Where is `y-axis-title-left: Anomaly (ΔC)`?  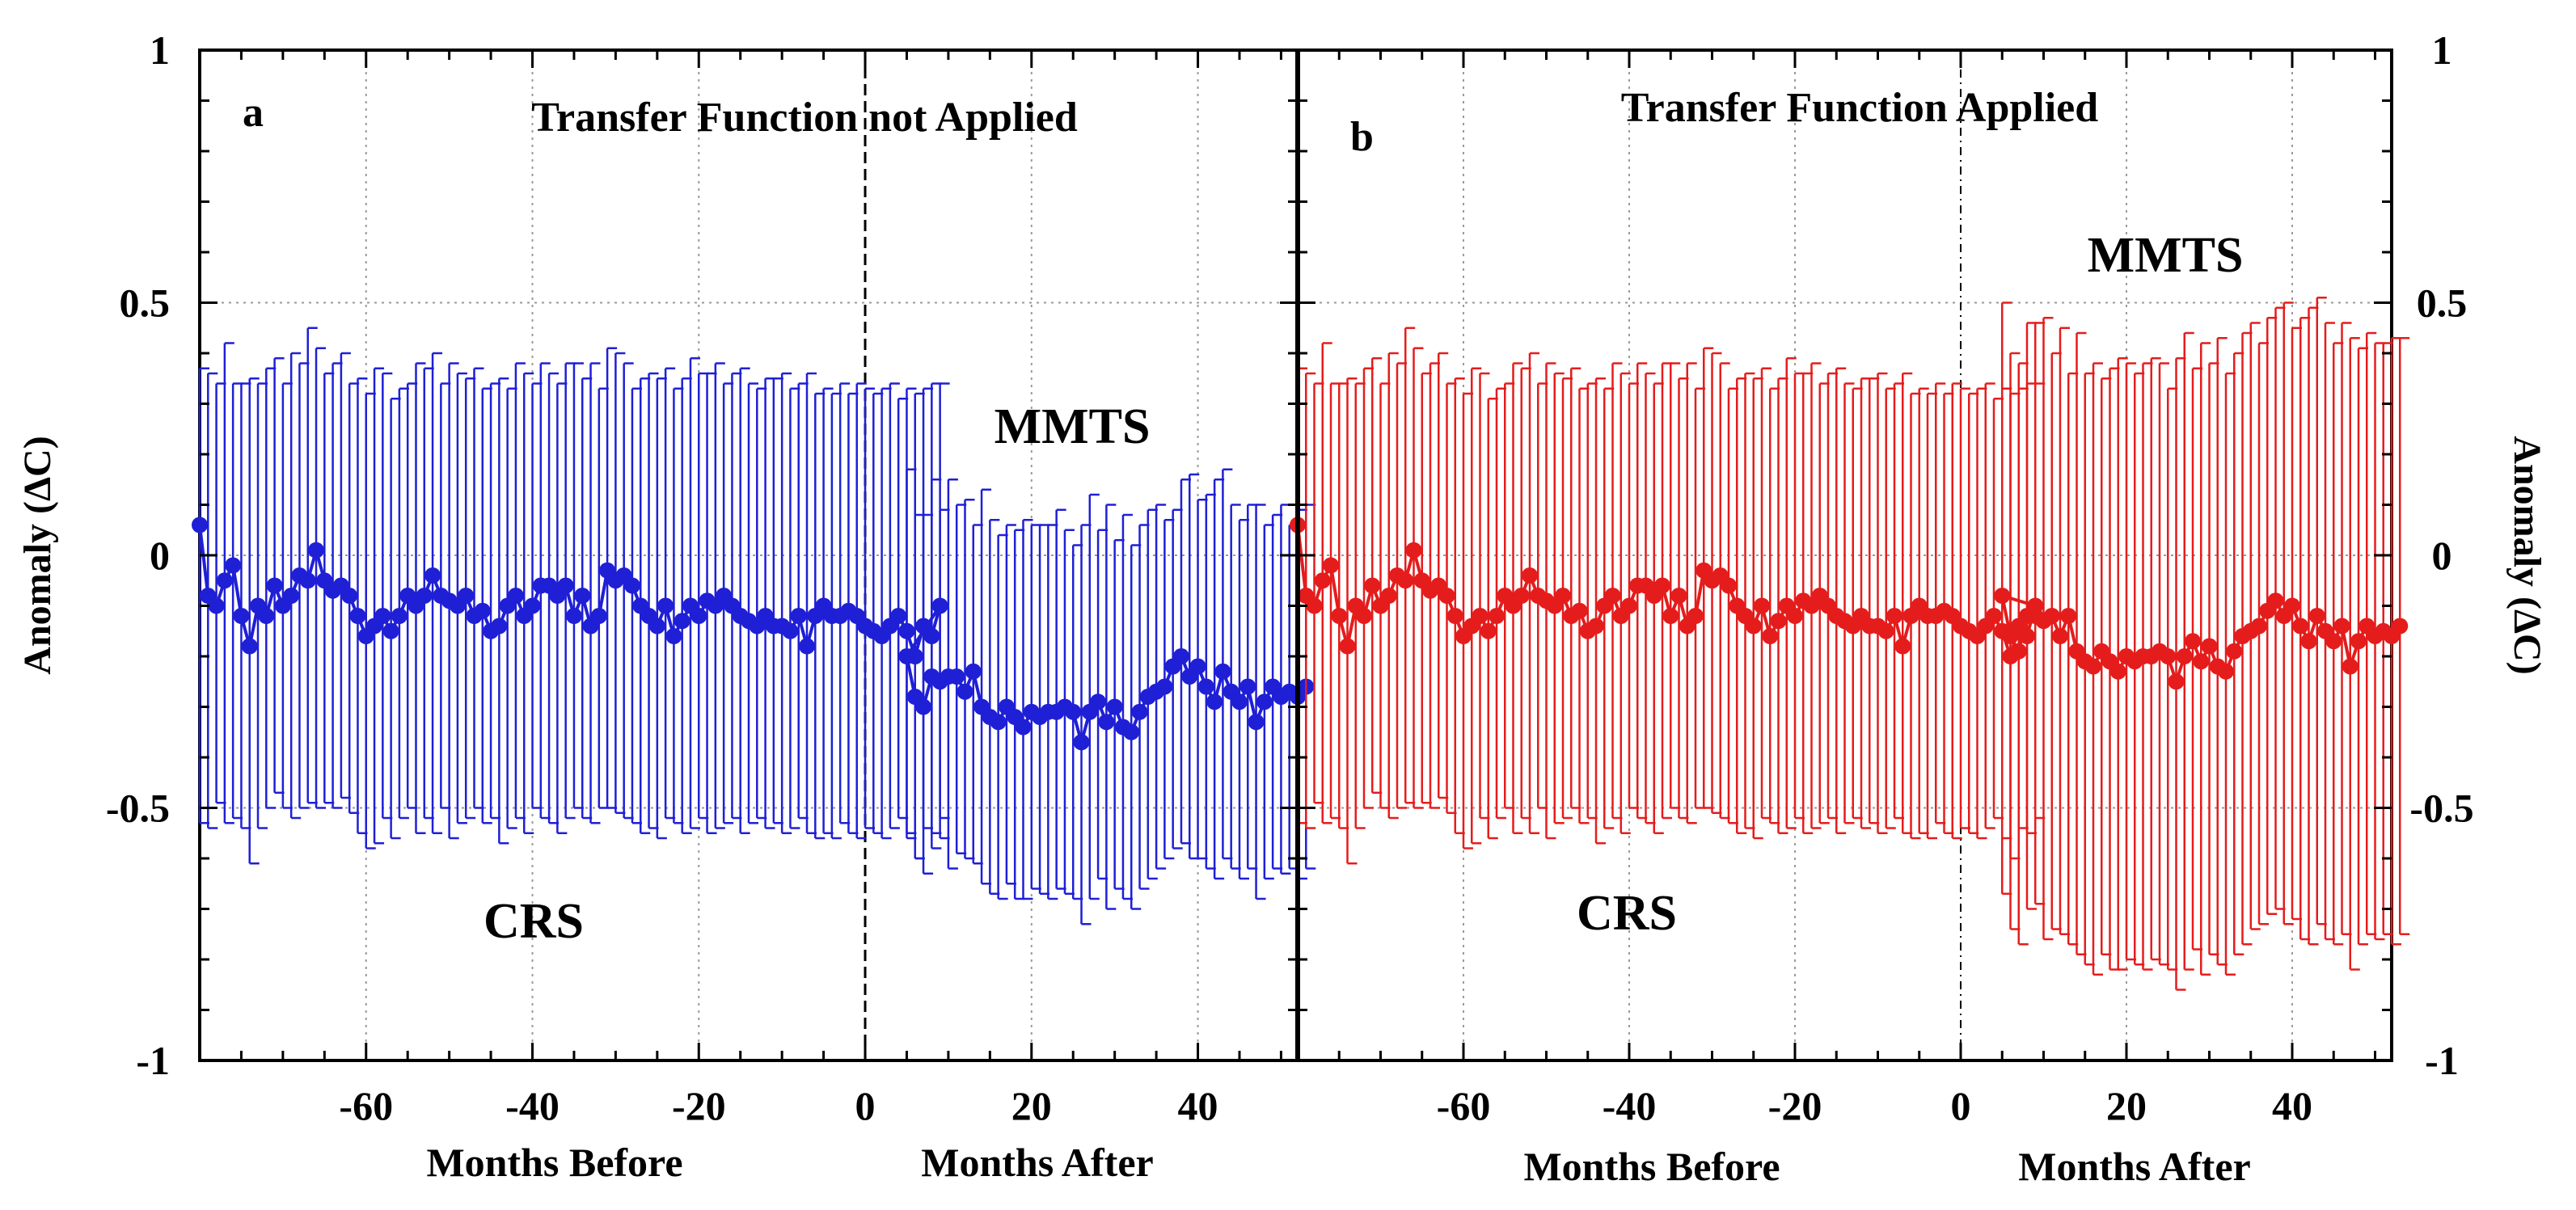
y-axis-title-left: Anomaly (ΔC) is located at coordinates (37, 555).